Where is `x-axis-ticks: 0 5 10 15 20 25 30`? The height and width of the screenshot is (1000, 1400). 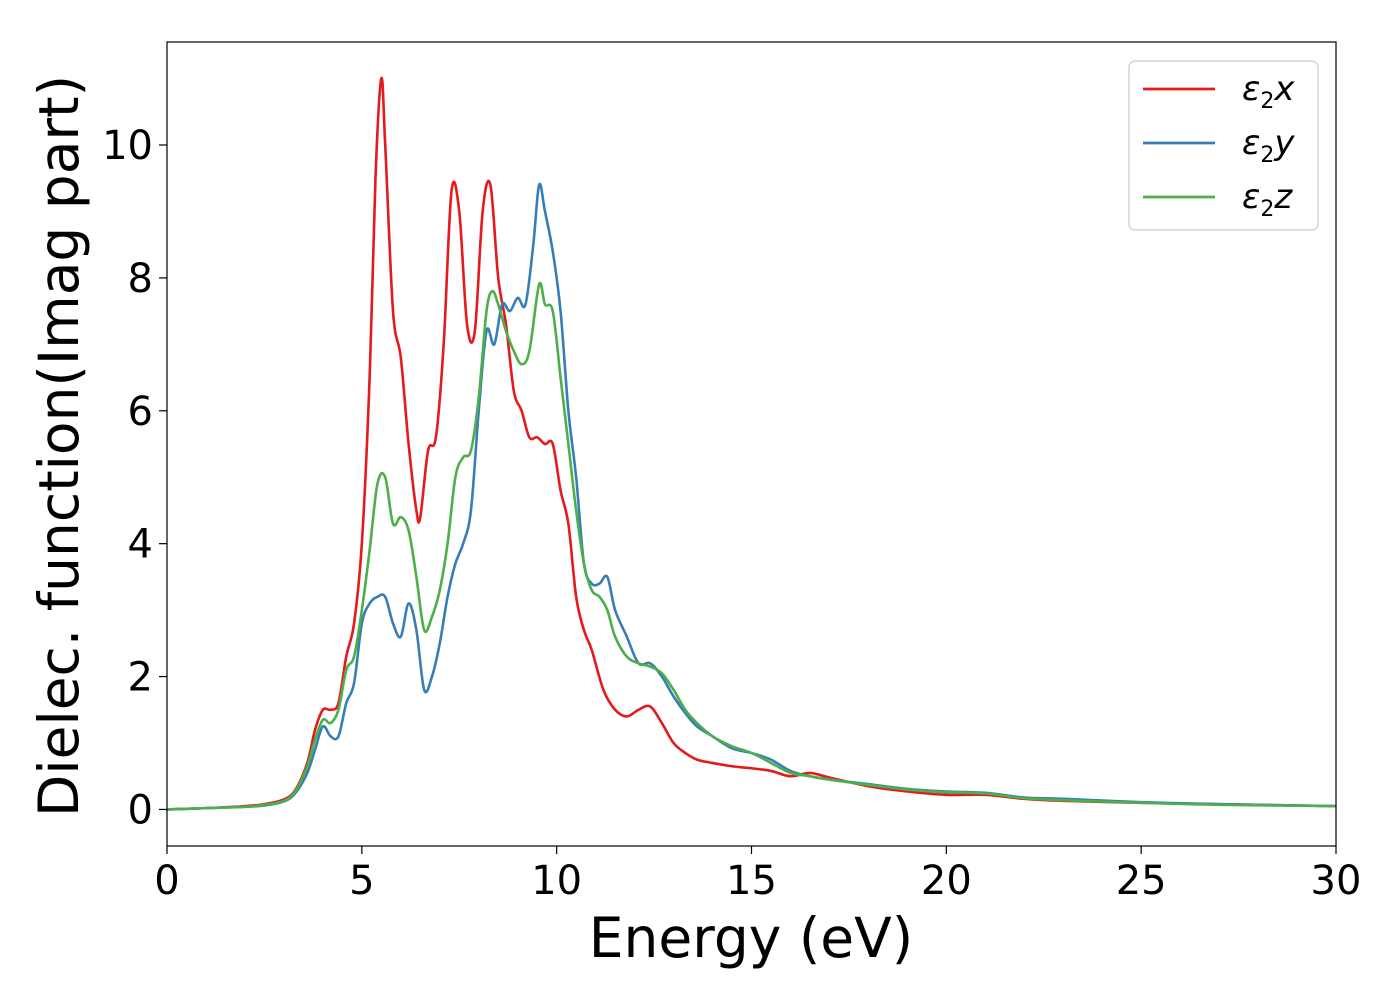 x-axis-ticks: 0 5 10 15 20 25 30 is located at coordinates (757, 875).